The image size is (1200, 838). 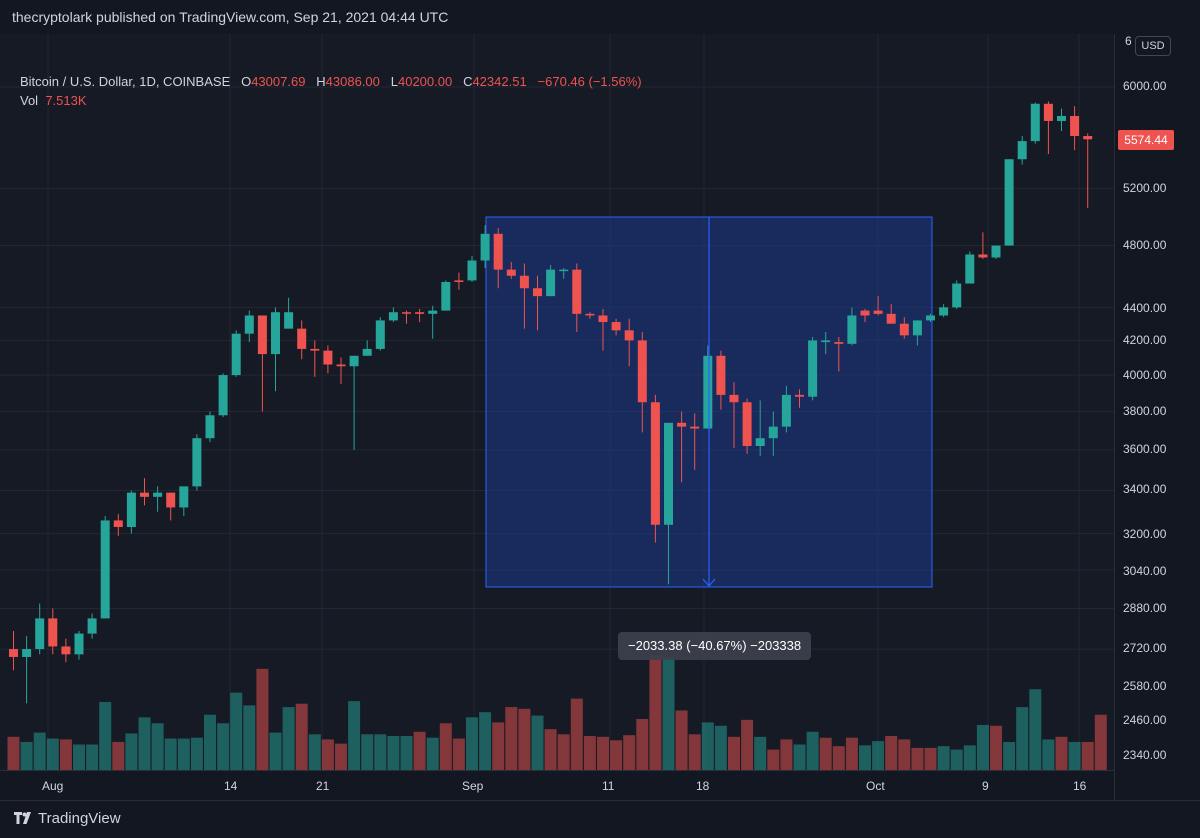 What do you see at coordinates (321, 81) in the screenshot?
I see `legend-high-key: H` at bounding box center [321, 81].